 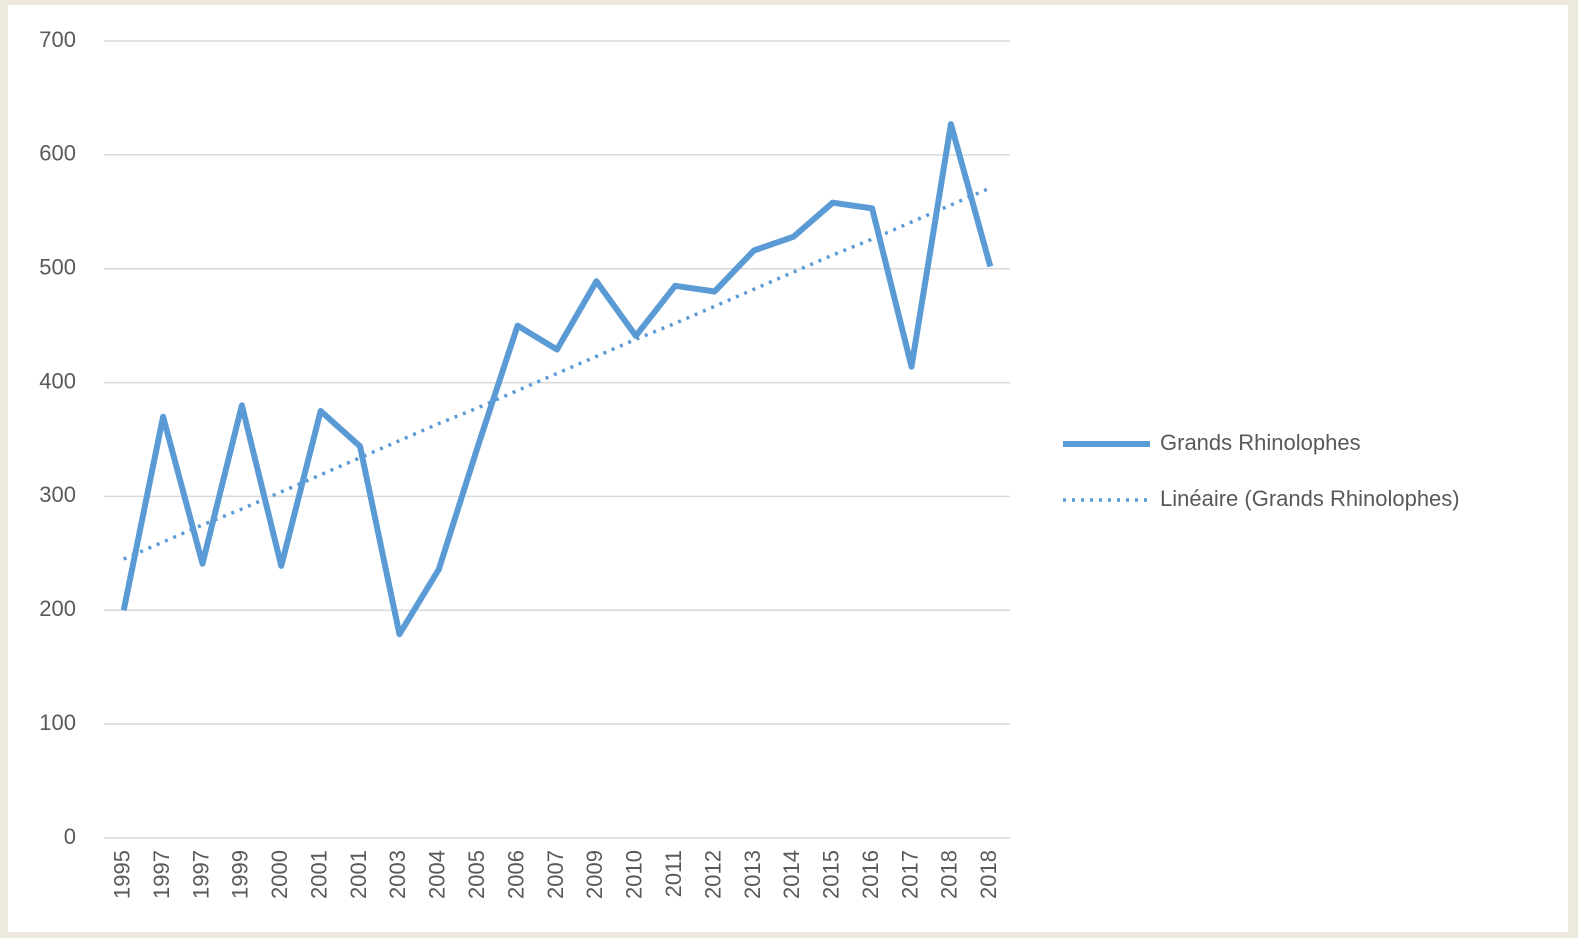 I want to click on y-tick-label: 700, so click(x=57, y=39).